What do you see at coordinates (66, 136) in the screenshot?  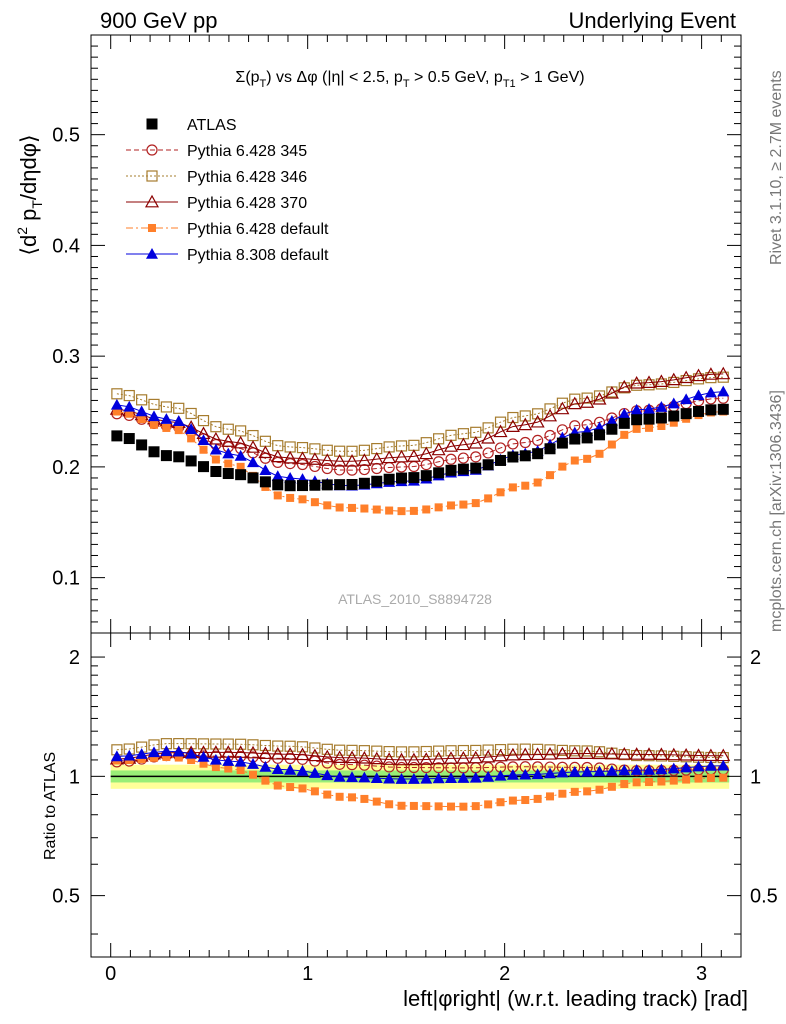 I see `y-tick-label: 0.5` at bounding box center [66, 136].